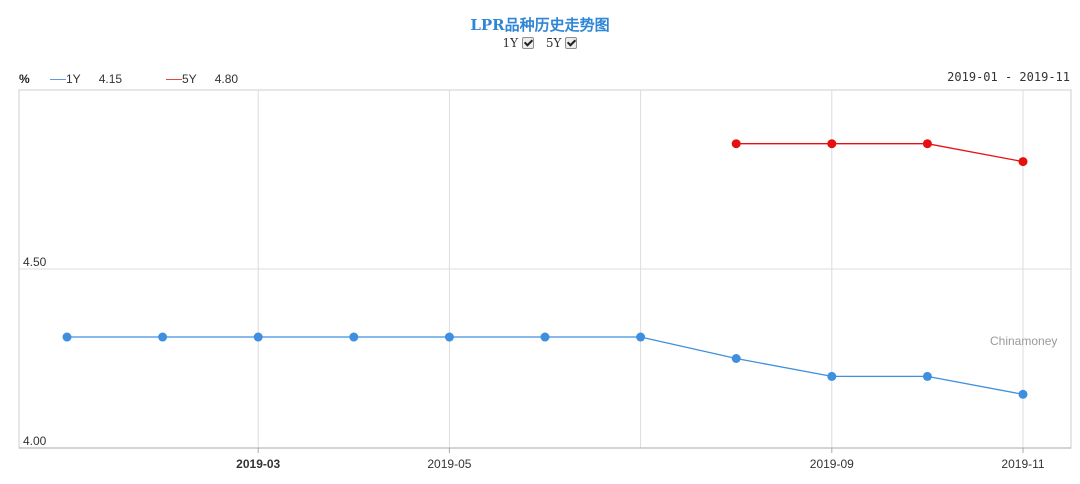  Describe the element at coordinates (73, 79) in the screenshot. I see `legend-1y-name: 1Y` at that location.